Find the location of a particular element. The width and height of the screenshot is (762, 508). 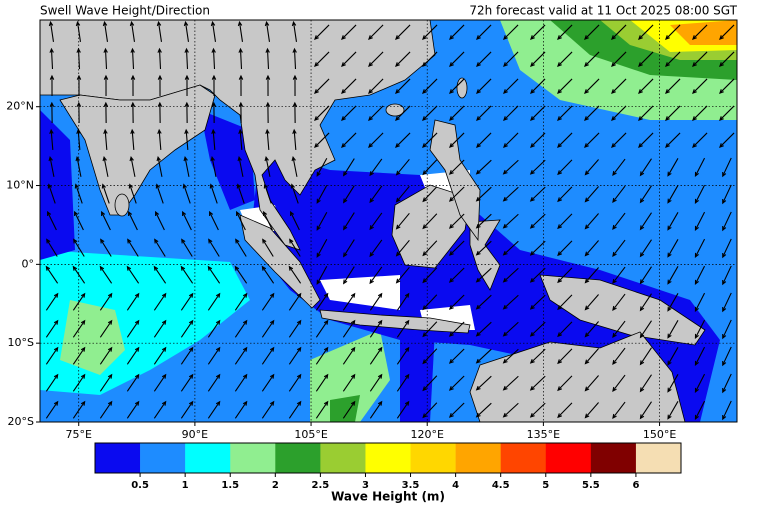

colorbar-tick-label: 6 is located at coordinates (635, 485).